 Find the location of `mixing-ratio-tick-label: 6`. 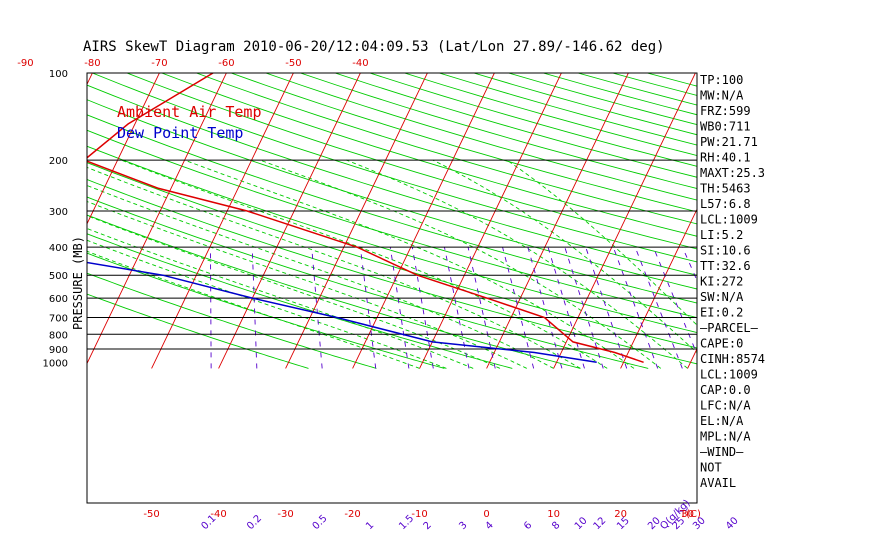

mixing-ratio-tick-label: 6 is located at coordinates (528, 526).